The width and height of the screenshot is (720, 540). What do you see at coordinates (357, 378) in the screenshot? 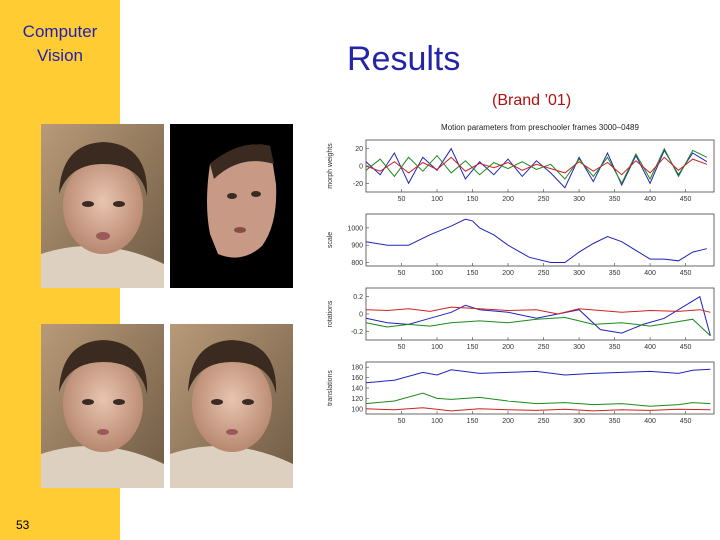
I see `y-tick-label: 160` at bounding box center [357, 378].